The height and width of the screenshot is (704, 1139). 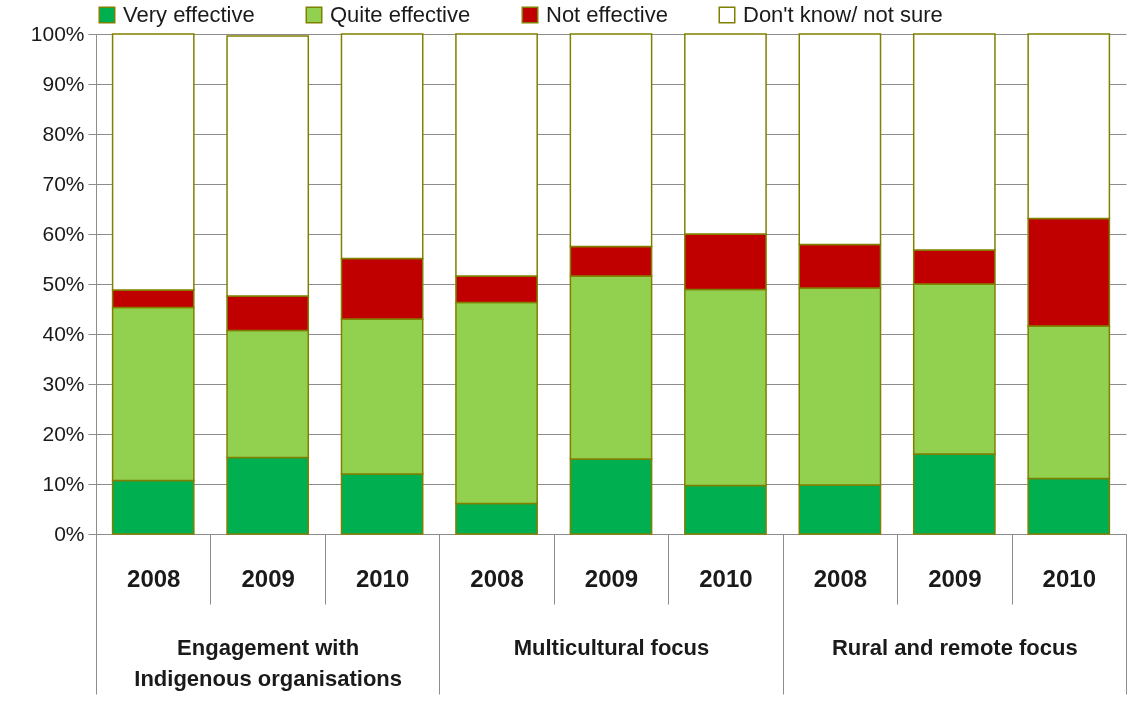 I want to click on text: Rural and remote focus, so click(x=954, y=647).